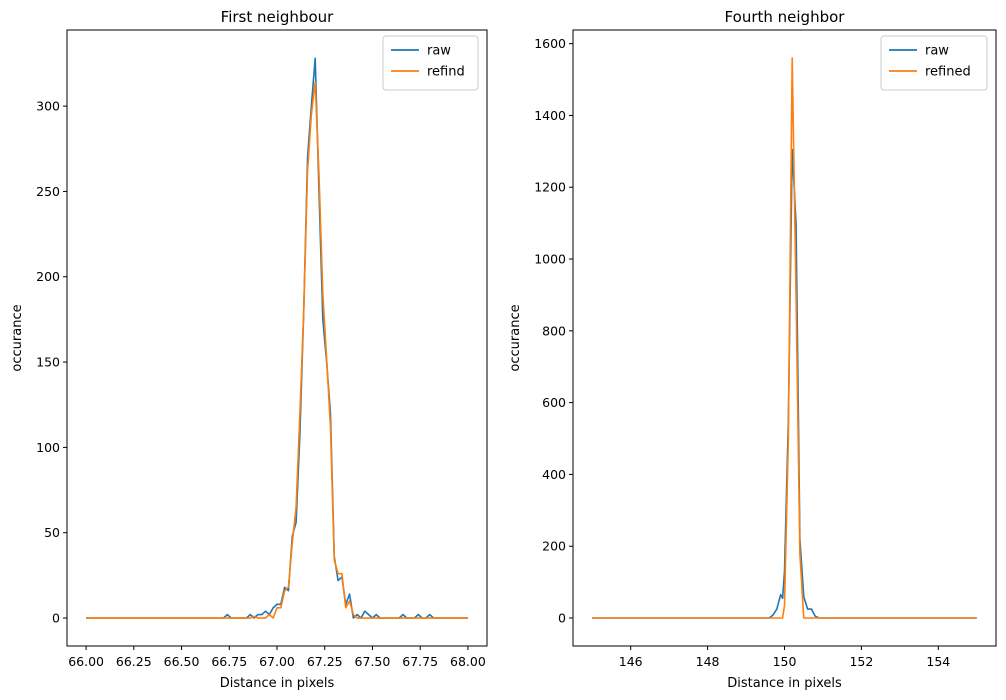  Describe the element at coordinates (134, 661) in the screenshot. I see `x-tick-label: 66.25` at that location.